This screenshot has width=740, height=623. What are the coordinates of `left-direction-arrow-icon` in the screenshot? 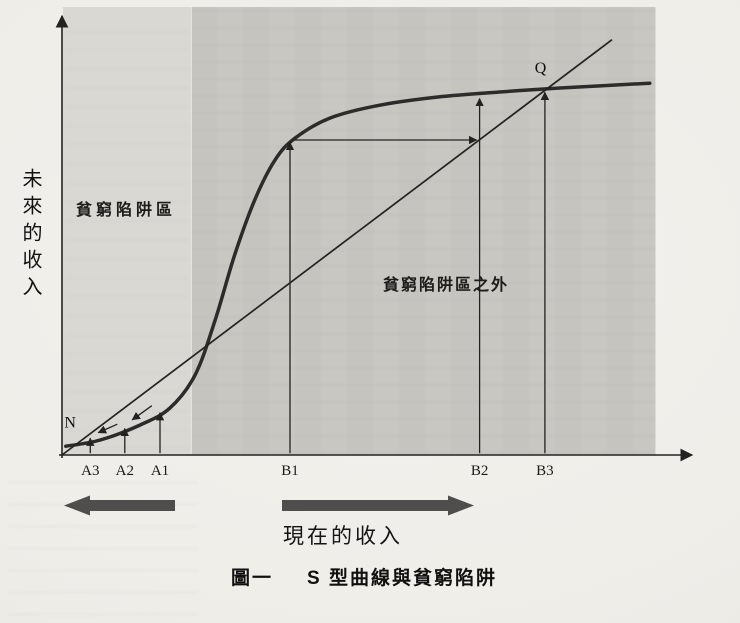 It's located at (119, 505).